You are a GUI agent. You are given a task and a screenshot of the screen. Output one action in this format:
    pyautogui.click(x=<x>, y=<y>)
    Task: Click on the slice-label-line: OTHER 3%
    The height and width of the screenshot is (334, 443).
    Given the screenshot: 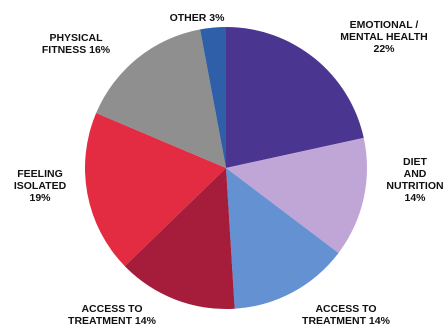 What is the action you would take?
    pyautogui.click(x=198, y=18)
    